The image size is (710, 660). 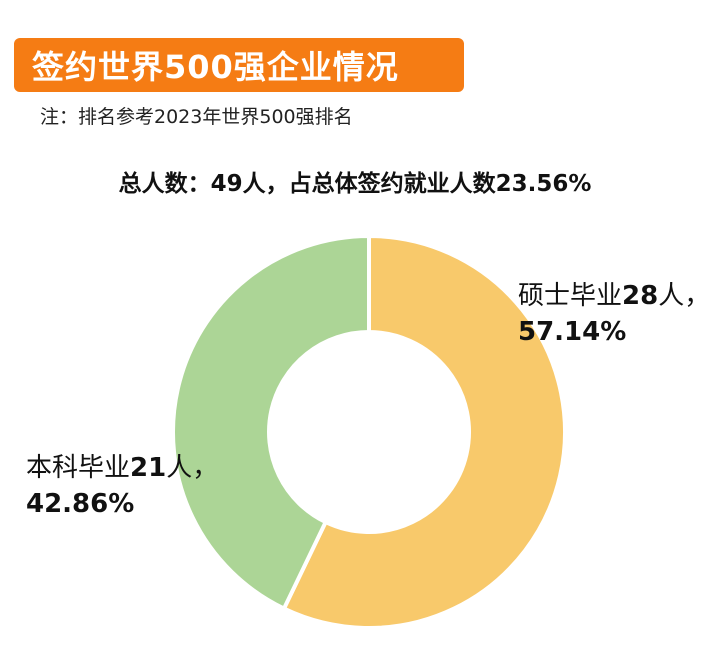 What do you see at coordinates (614, 314) in the screenshot?
I see `slice-label-master: 硕士毕业28人， 57.14%` at bounding box center [614, 314].